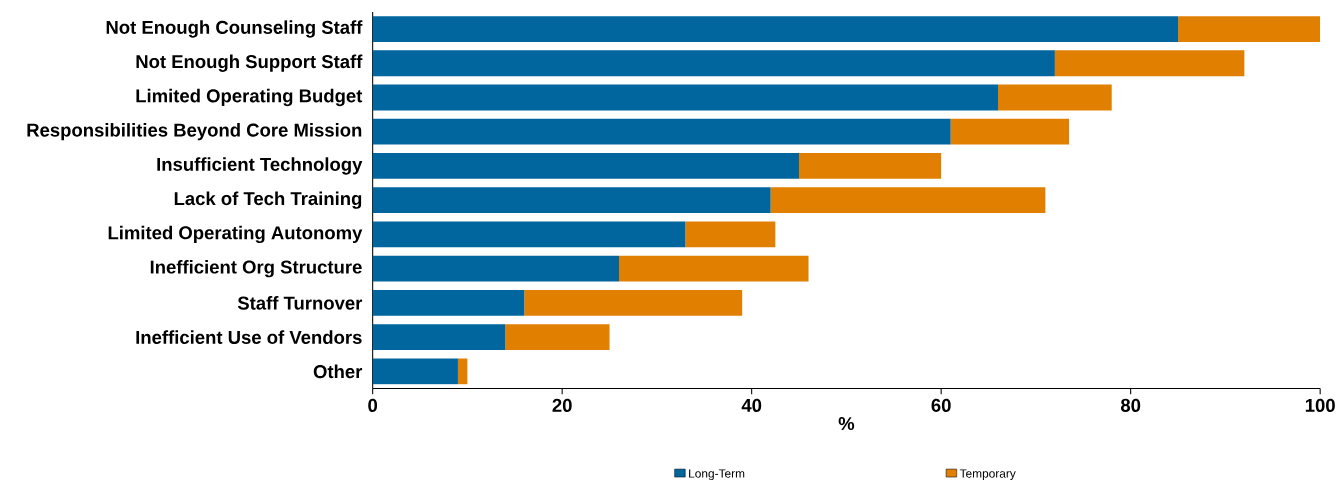 The height and width of the screenshot is (485, 1340). Describe the element at coordinates (717, 475) in the screenshot. I see `legend-label: Long-Term` at that location.